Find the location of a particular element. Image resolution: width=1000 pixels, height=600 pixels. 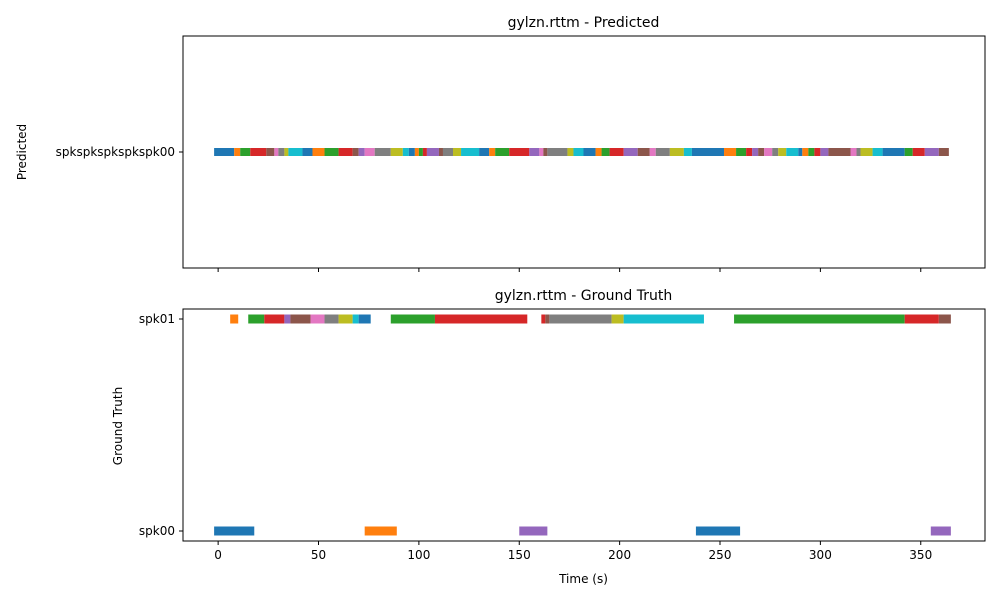

y-tick-label-spk00: spk00 is located at coordinates (157, 531).